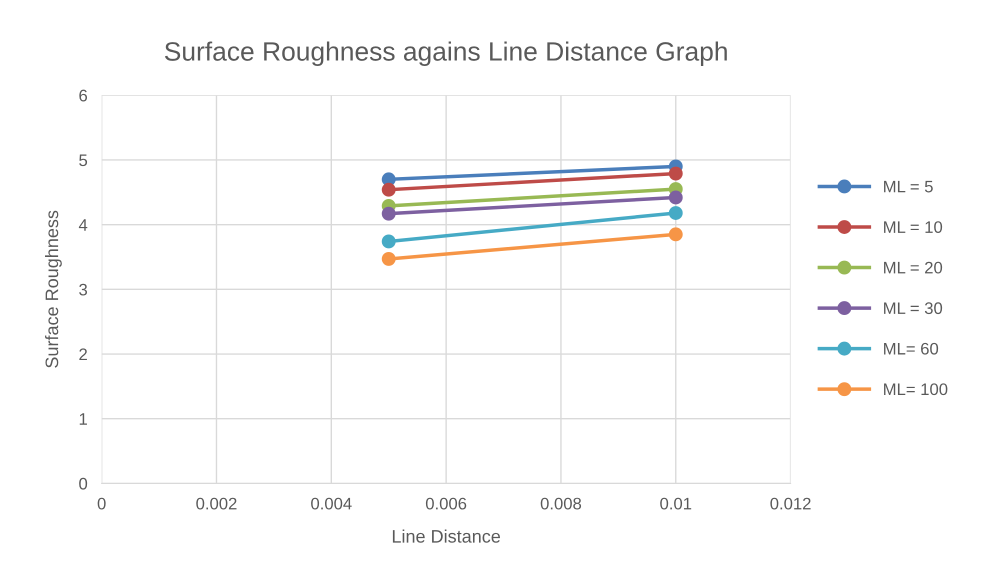 The width and height of the screenshot is (987, 581). I want to click on x-axis-title: Line Distance, so click(446, 536).